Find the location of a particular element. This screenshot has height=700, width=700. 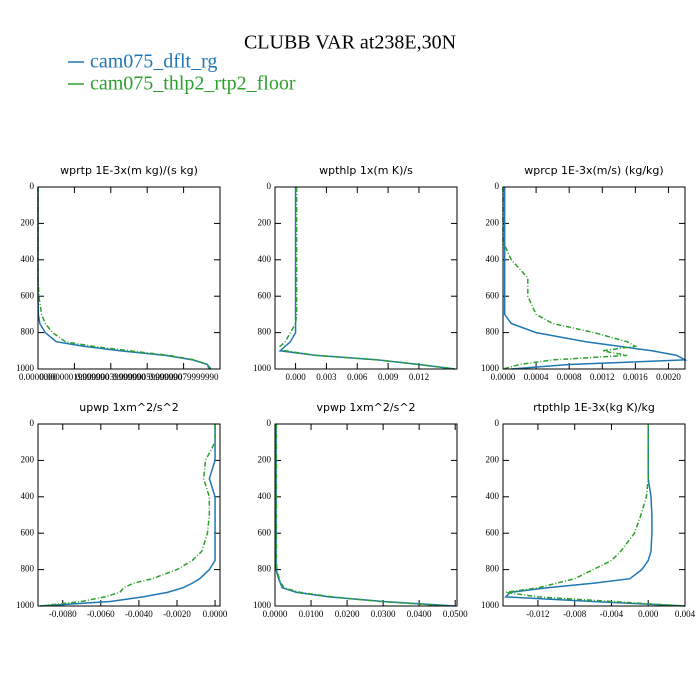

x-tick-label: 0.0008 is located at coordinates (569, 377).